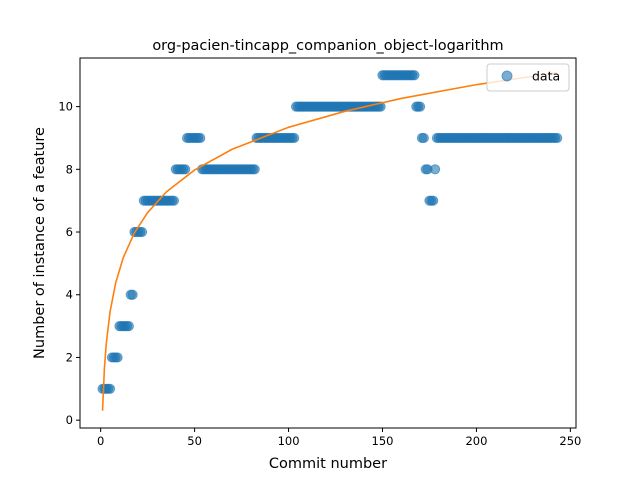  I want to click on x-tick-label: 150, so click(383, 441).